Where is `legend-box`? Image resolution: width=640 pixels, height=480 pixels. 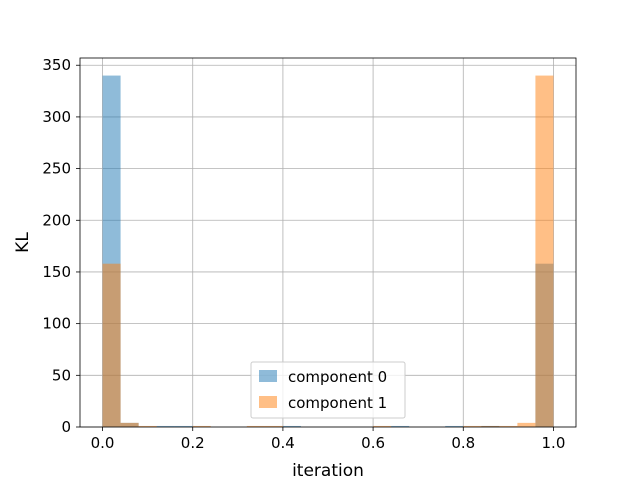
legend-box is located at coordinates (328, 390).